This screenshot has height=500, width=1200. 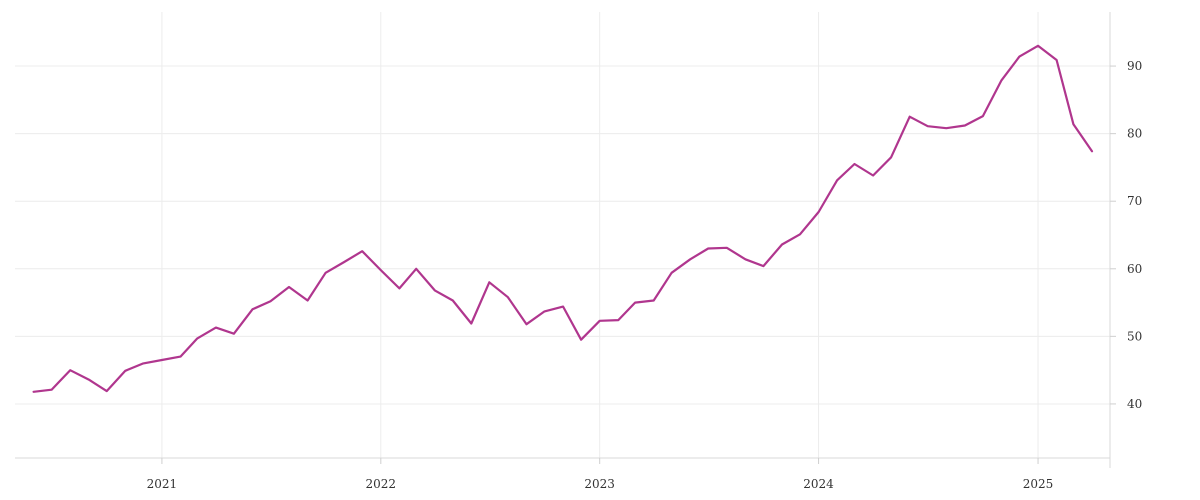 I want to click on x-tick-label: 2024, so click(x=818, y=484).